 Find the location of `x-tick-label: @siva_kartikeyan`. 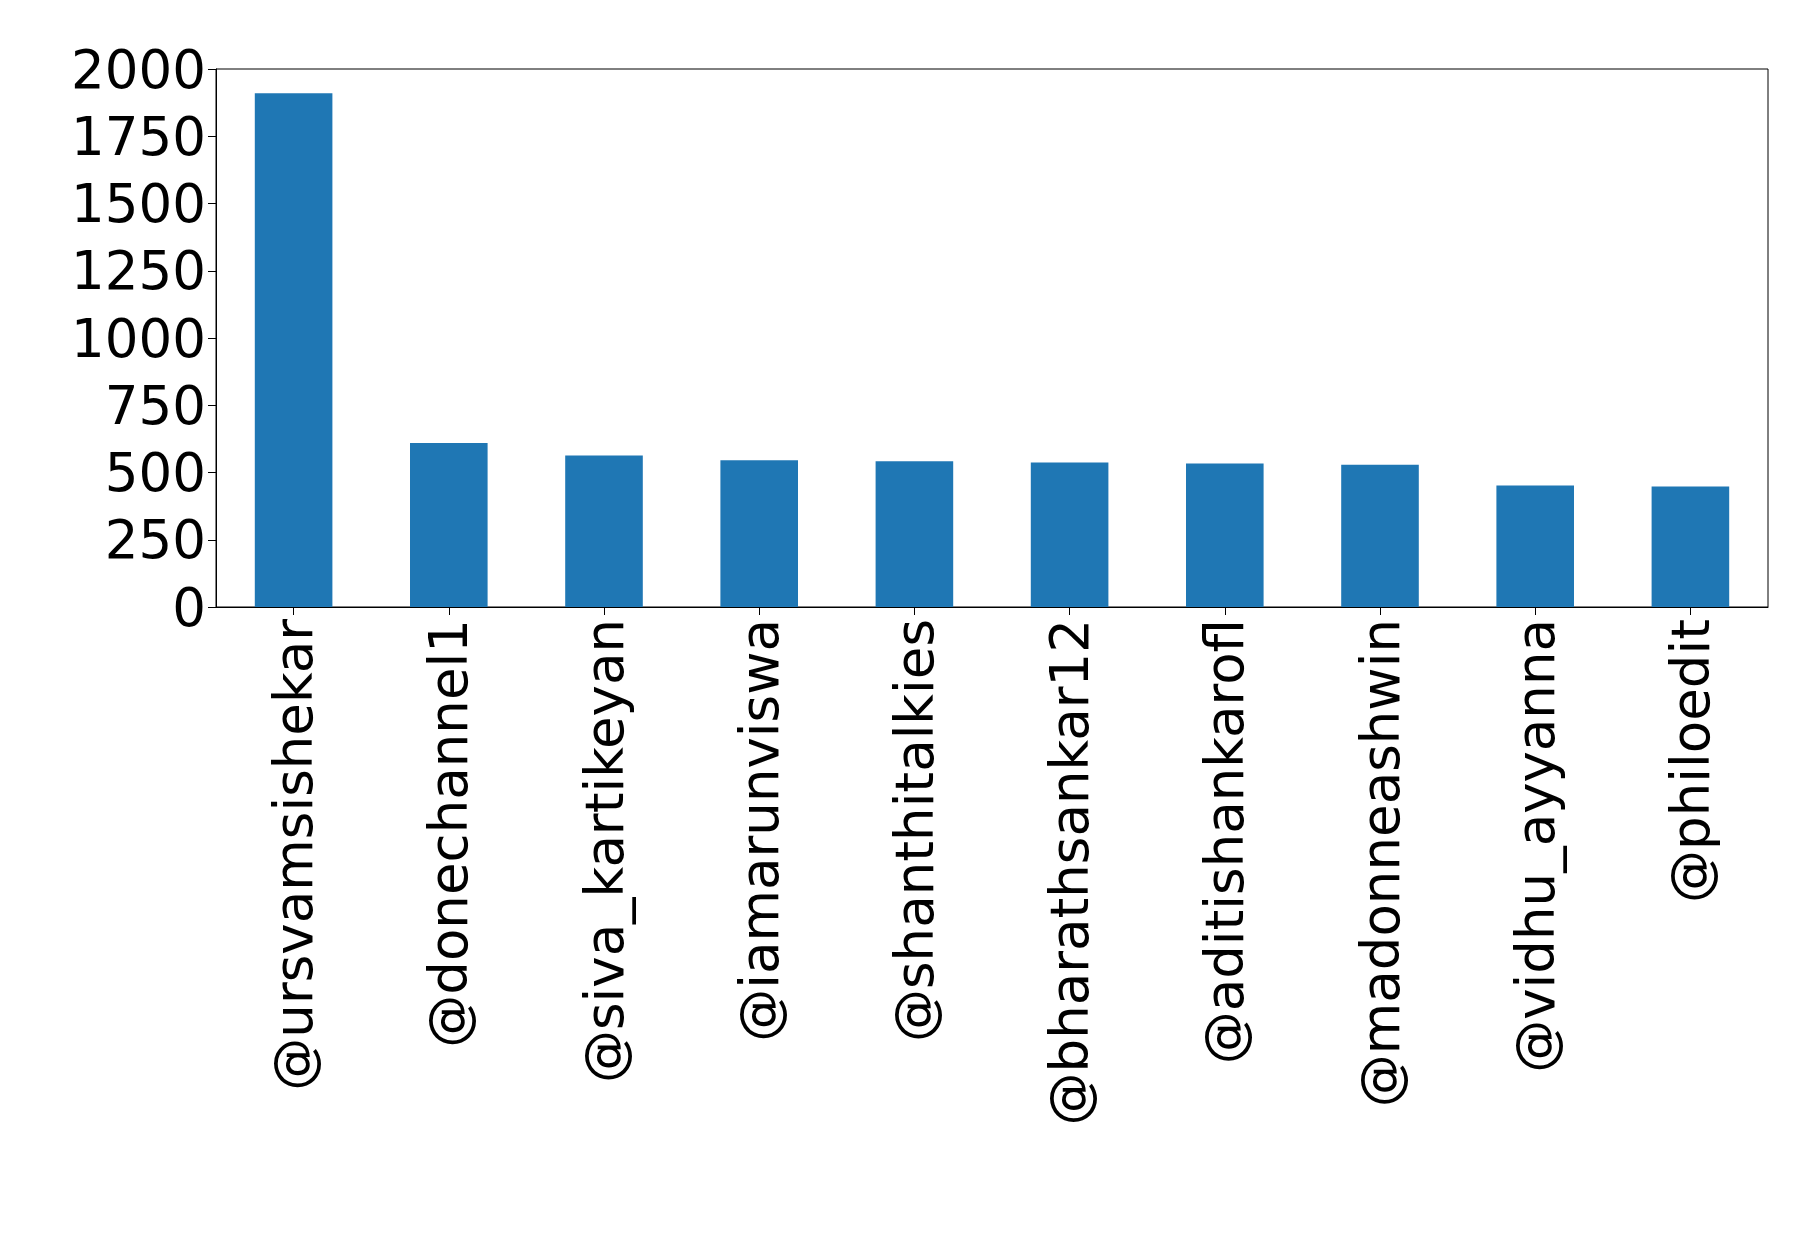

x-tick-label: @siva_kartikeyan is located at coordinates (604, 851).